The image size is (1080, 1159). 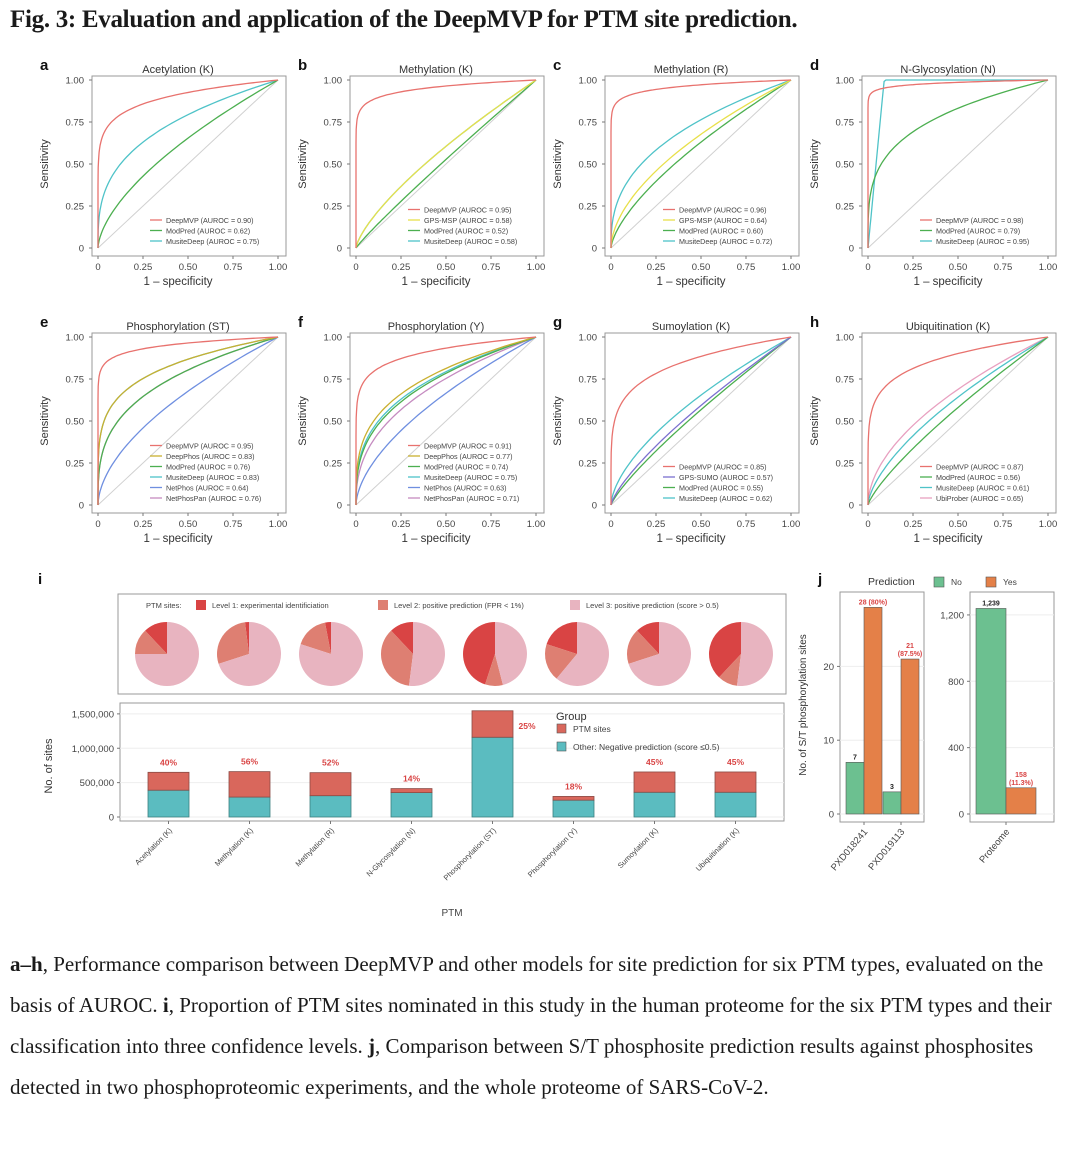 What do you see at coordinates (210, 446) in the screenshot?
I see `legend-label: DeepMVP (AUROC = 0.95)` at bounding box center [210, 446].